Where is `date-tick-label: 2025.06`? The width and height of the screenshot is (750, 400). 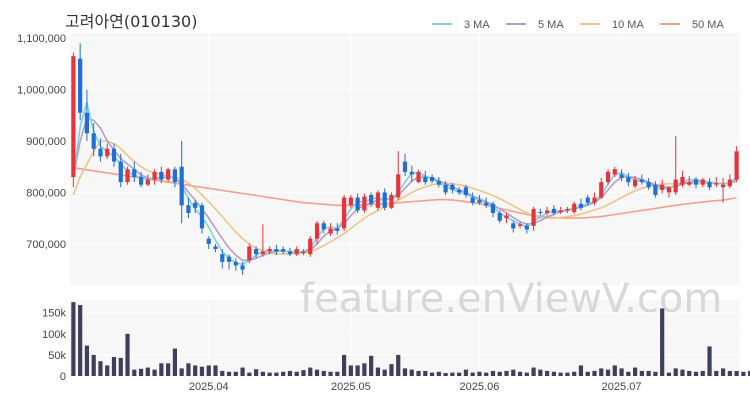 date-tick-label: 2025.06 is located at coordinates (480, 387).